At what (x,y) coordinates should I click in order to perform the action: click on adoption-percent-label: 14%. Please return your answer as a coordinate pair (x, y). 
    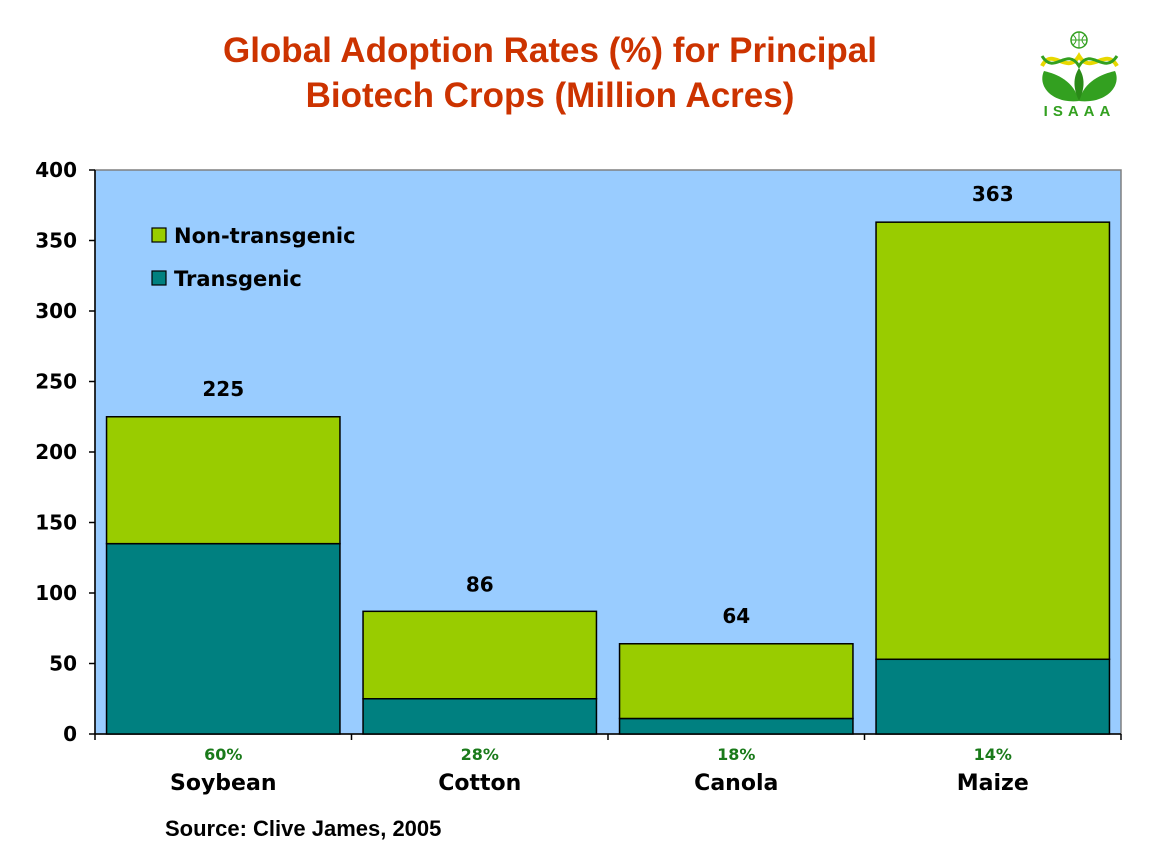
    Looking at the image, I should click on (993, 754).